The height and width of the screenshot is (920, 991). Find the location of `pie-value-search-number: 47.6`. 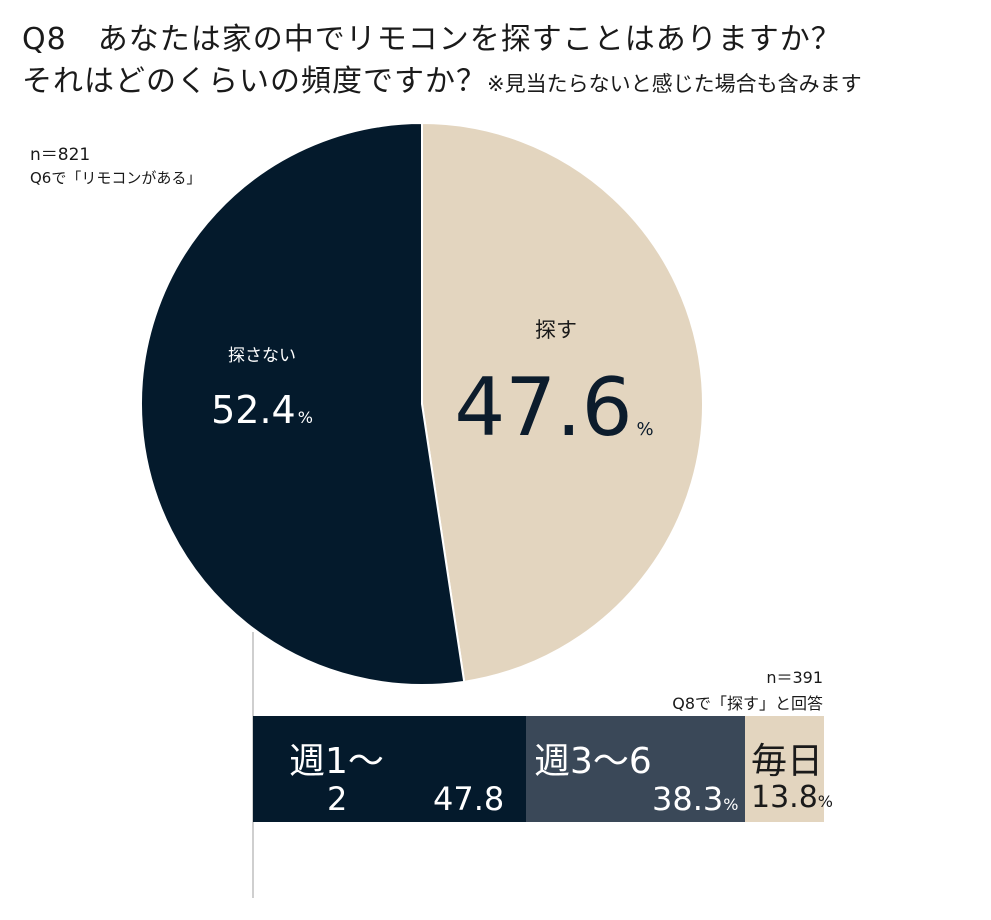

pie-value-search-number: 47.6 is located at coordinates (543, 407).